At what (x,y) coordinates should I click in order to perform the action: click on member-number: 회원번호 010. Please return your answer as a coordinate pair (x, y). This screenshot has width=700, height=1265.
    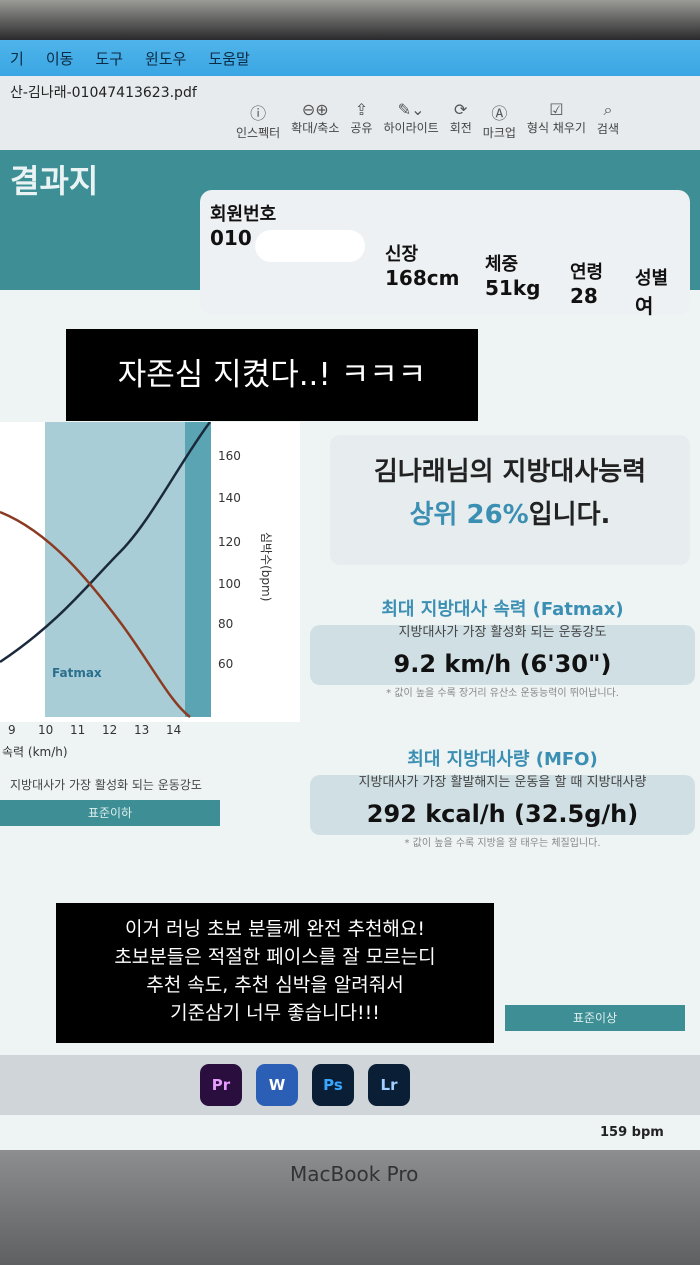
    Looking at the image, I should click on (243, 227).